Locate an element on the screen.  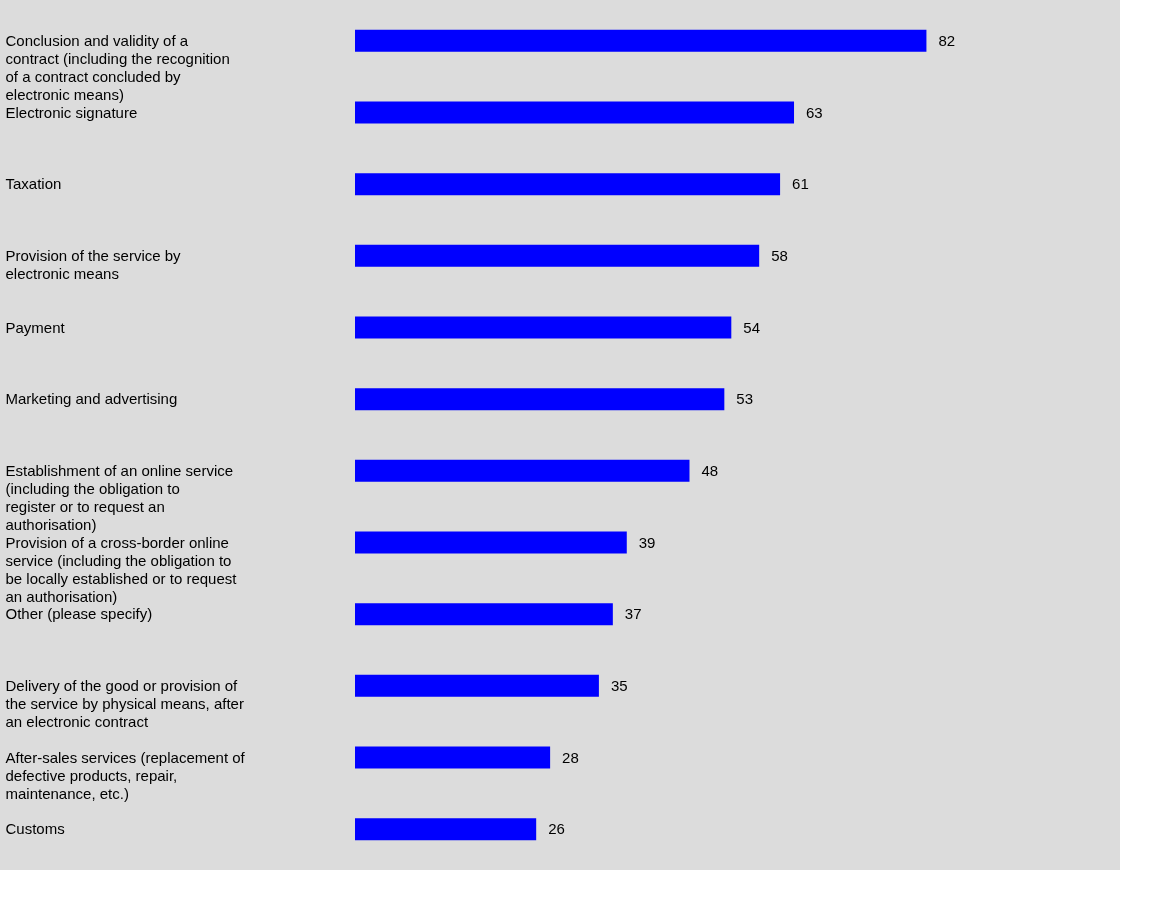
y-tick-label: Provision of the service by electronic means is located at coordinates (93, 264).